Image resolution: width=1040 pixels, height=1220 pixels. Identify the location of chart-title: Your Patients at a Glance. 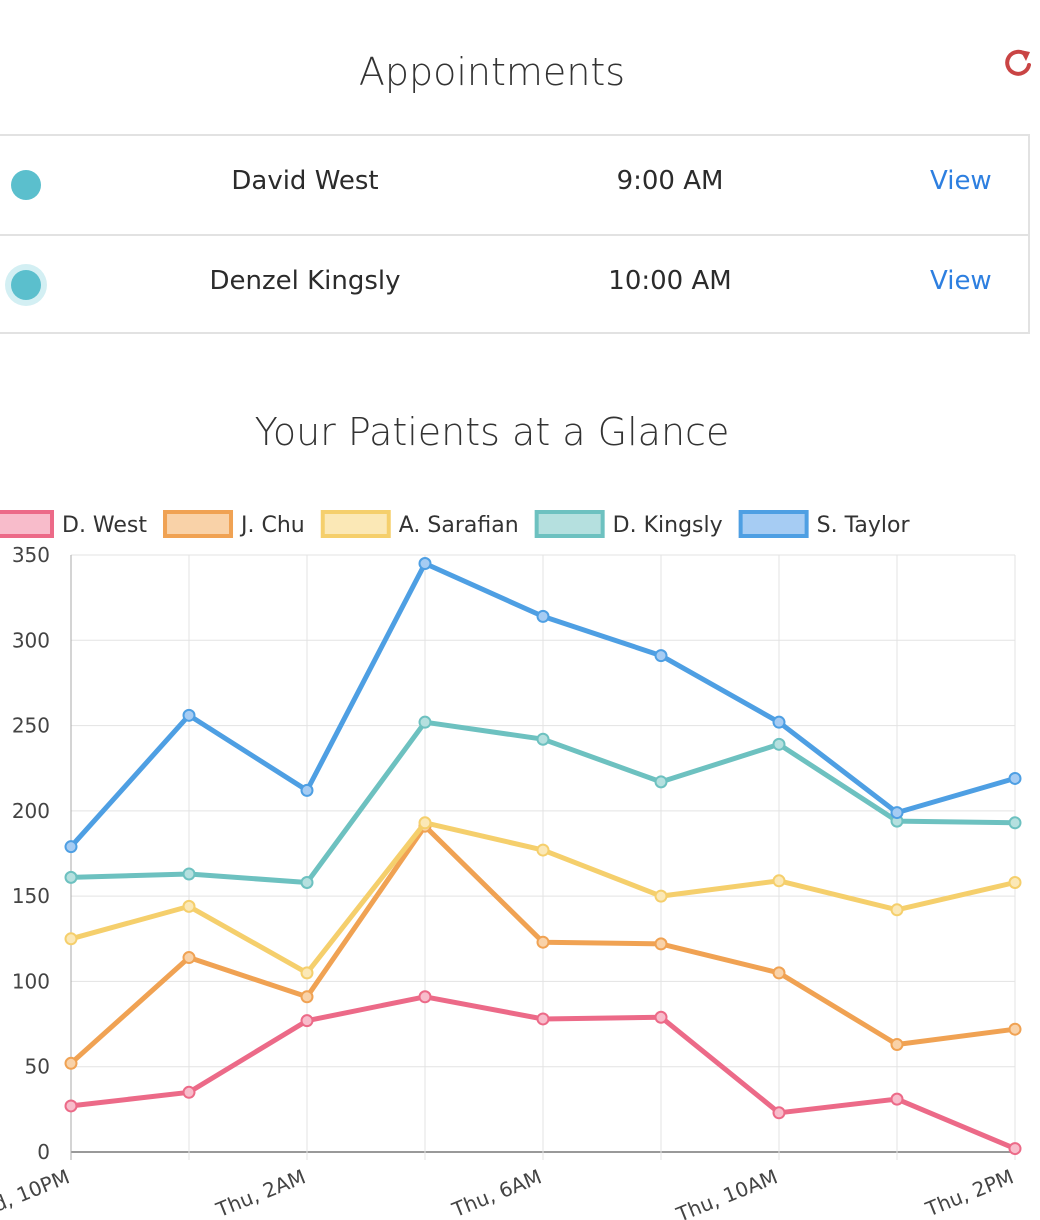
(492, 432).